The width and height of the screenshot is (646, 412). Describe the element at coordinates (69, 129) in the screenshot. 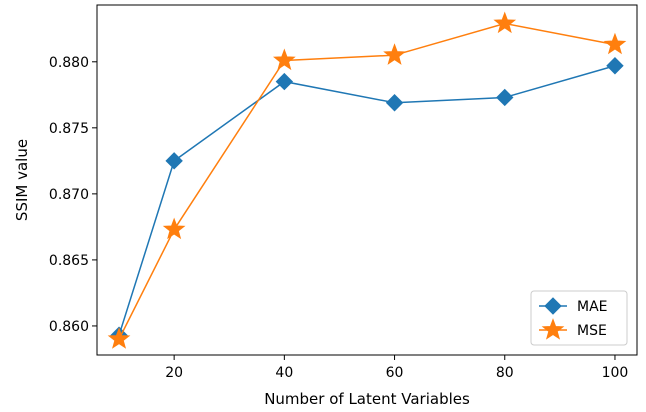

I see `y-tick-label: 0.875` at that location.